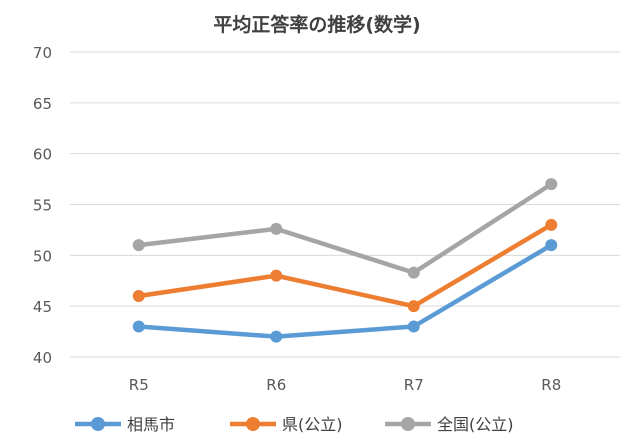 The width and height of the screenshot is (634, 441). What do you see at coordinates (42, 307) in the screenshot?
I see `y-tick-label: 45` at bounding box center [42, 307].